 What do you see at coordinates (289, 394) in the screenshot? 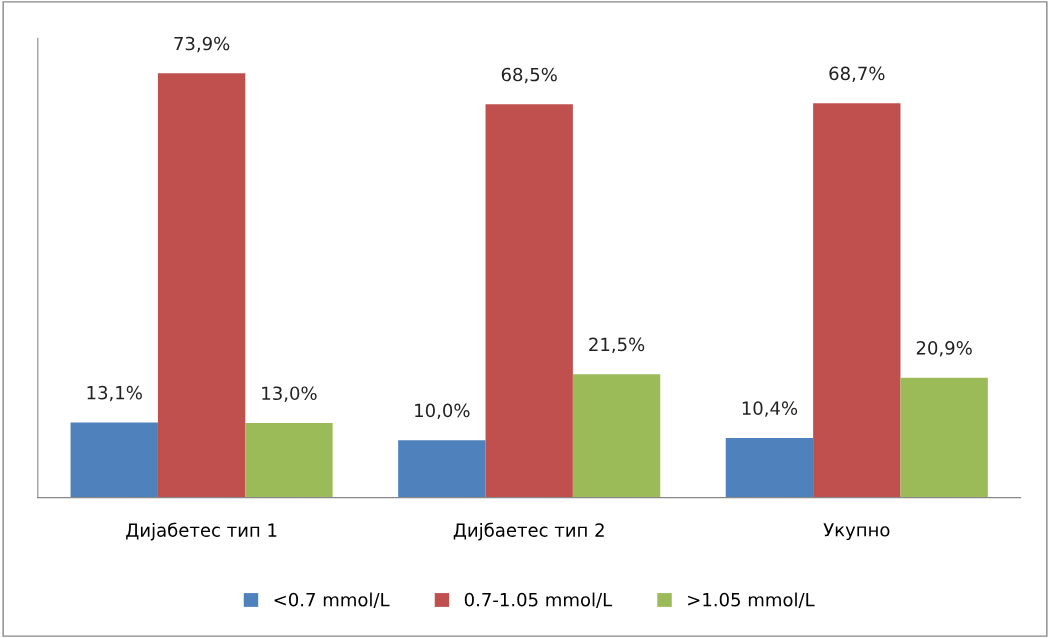
I see `data-label: 13,0%` at bounding box center [289, 394].